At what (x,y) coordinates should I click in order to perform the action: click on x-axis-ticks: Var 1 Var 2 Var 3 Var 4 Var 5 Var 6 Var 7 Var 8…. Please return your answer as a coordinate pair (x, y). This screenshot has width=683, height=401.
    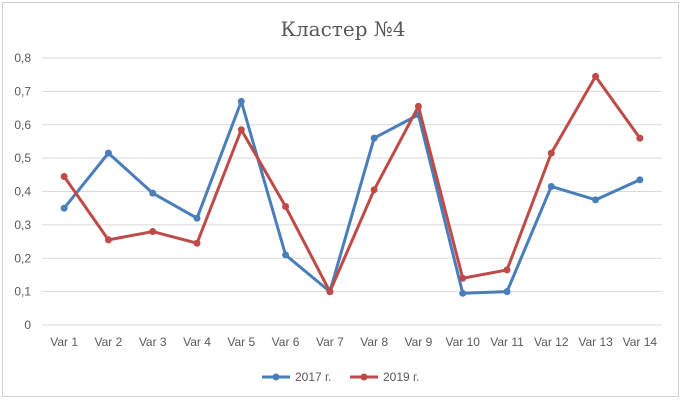
    Looking at the image, I should click on (353, 342).